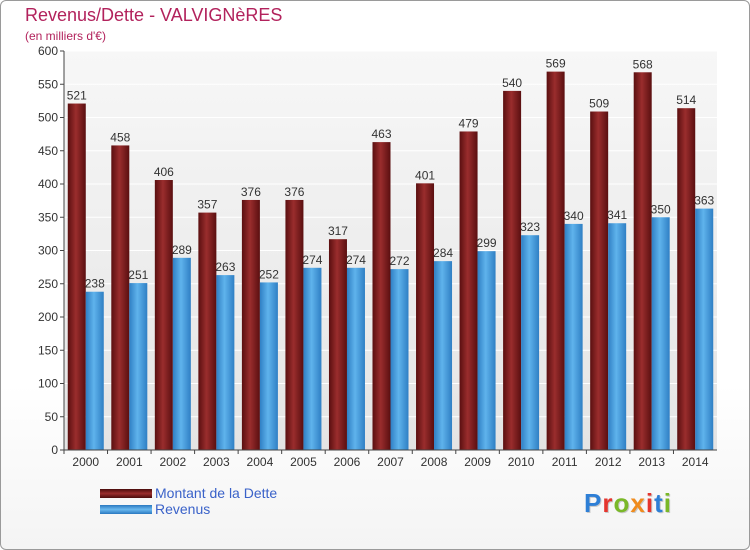 Image resolution: width=750 pixels, height=550 pixels. What do you see at coordinates (469, 123) in the screenshot?
I see `data-label-debt: 479` at bounding box center [469, 123].